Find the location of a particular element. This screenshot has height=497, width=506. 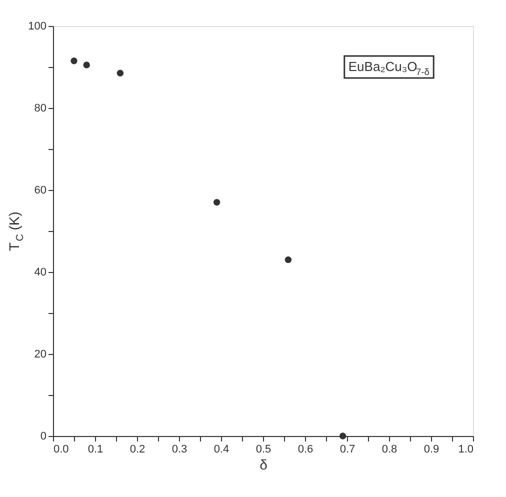

y-tick-label: 60 is located at coordinates (40, 190).